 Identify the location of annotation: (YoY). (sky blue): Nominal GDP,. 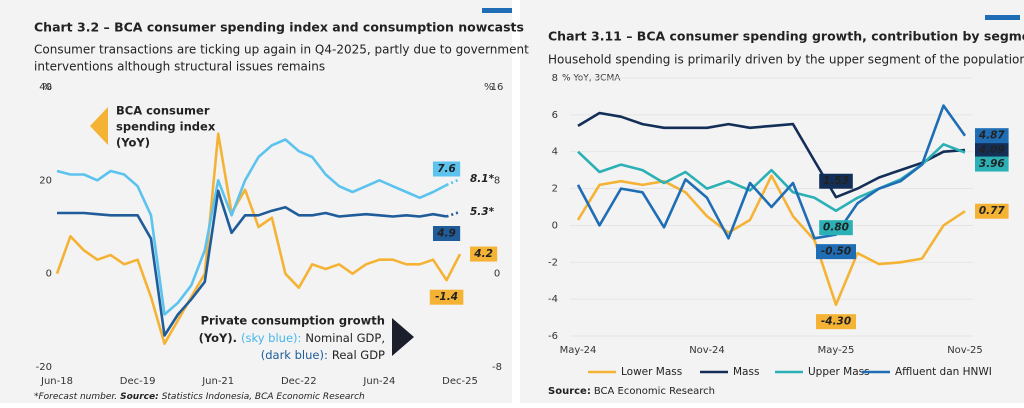
(292, 338).